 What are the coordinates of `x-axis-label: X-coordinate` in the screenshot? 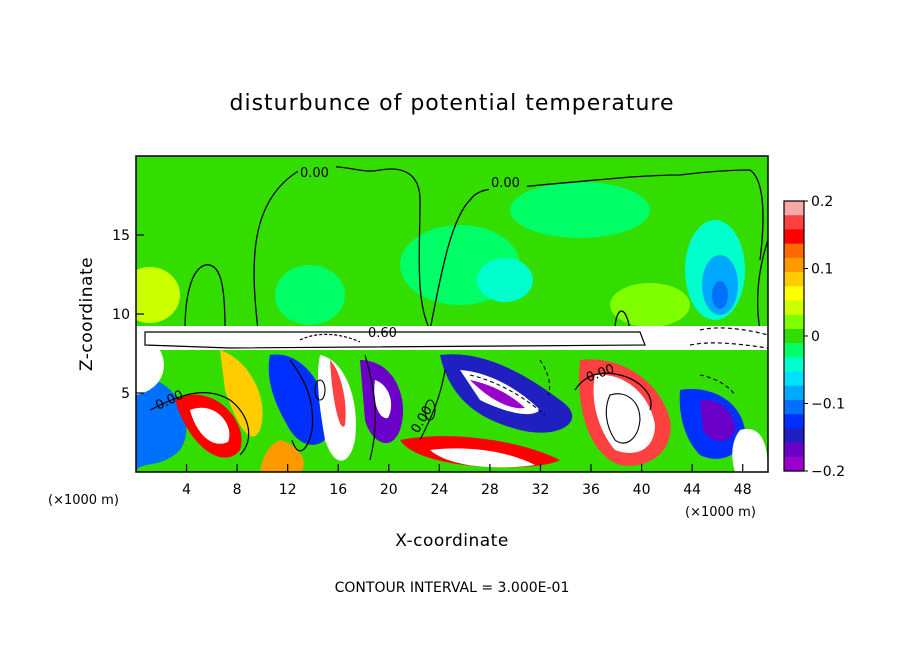 It's located at (452, 541).